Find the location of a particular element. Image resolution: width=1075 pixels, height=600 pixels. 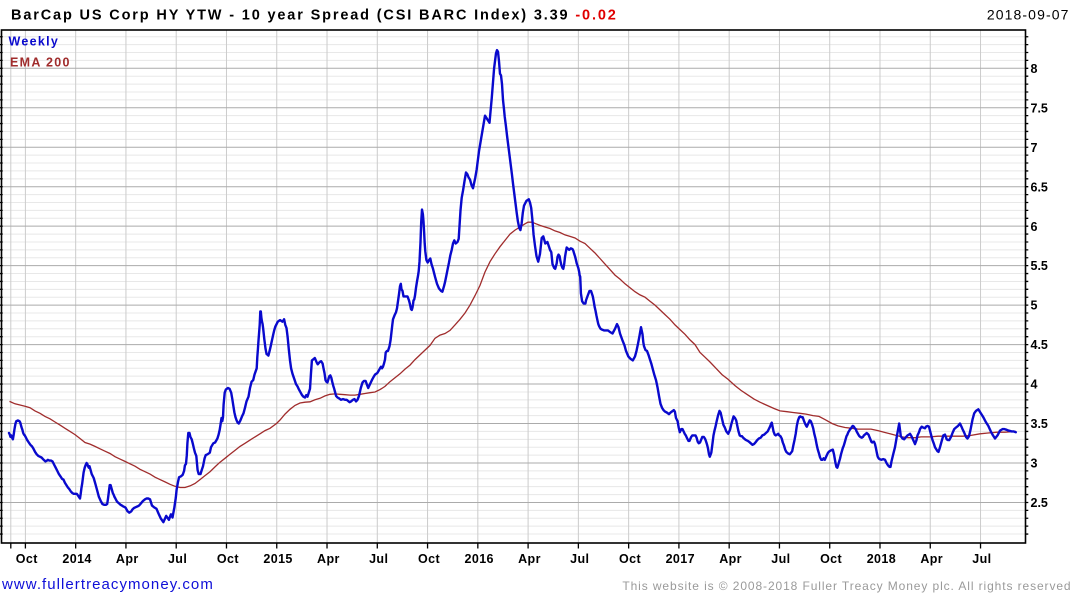

svg-text: 2016 is located at coordinates (478, 559).